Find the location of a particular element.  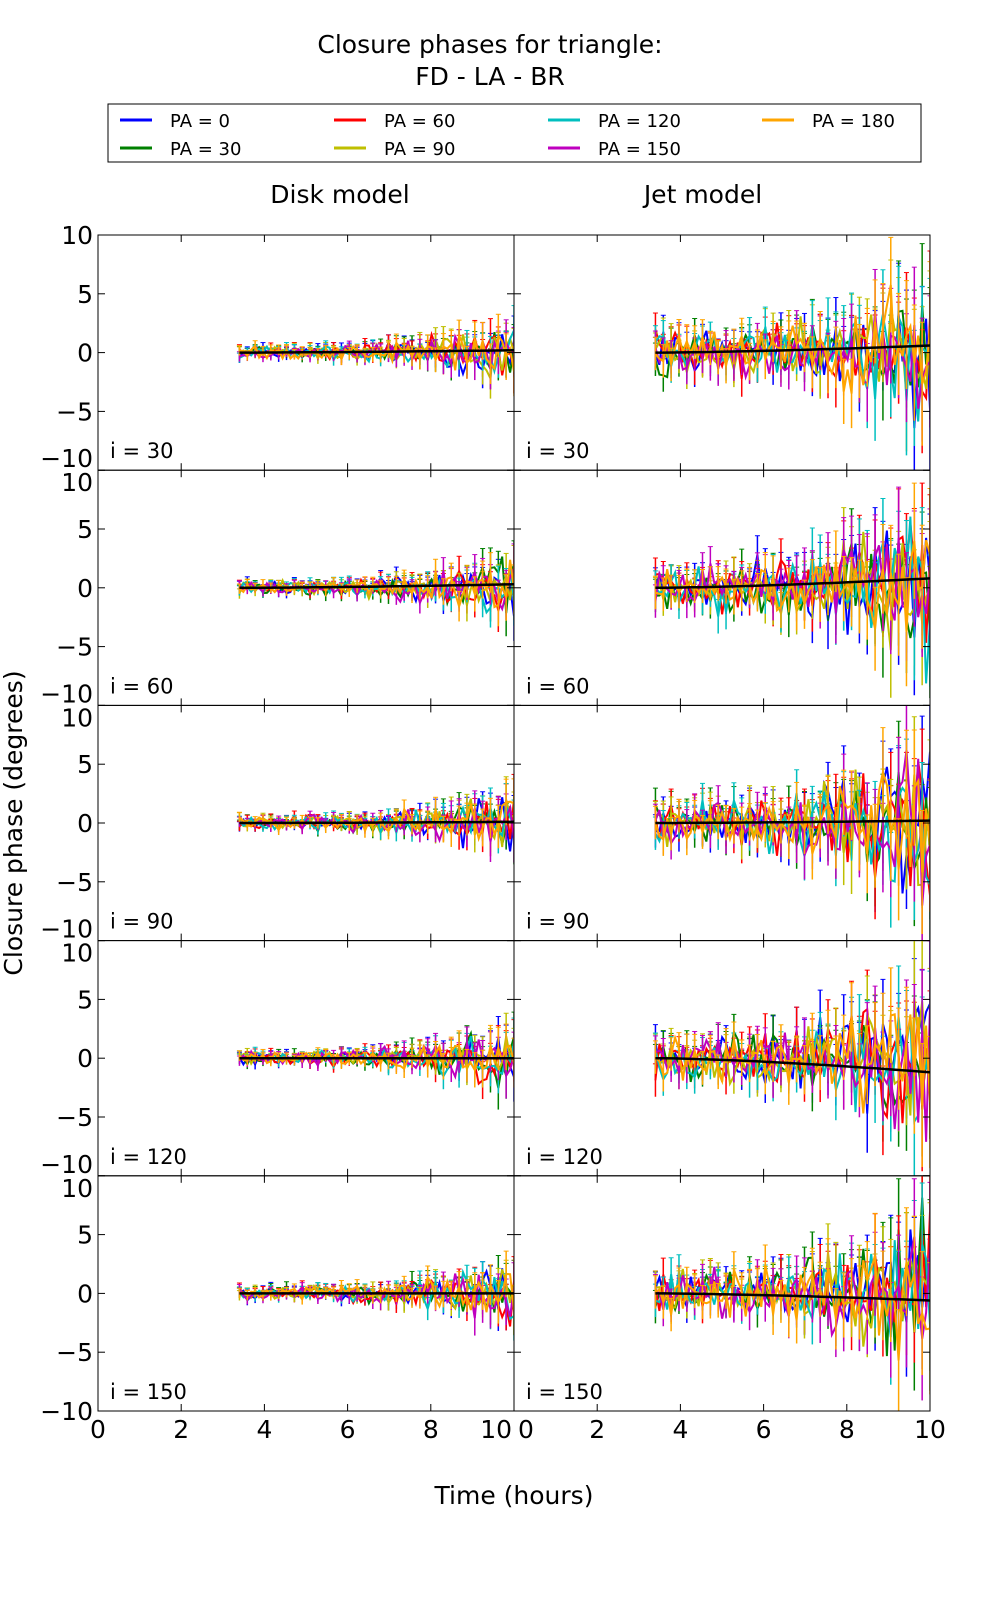

x-tick-label: 10 is located at coordinates (496, 1429).